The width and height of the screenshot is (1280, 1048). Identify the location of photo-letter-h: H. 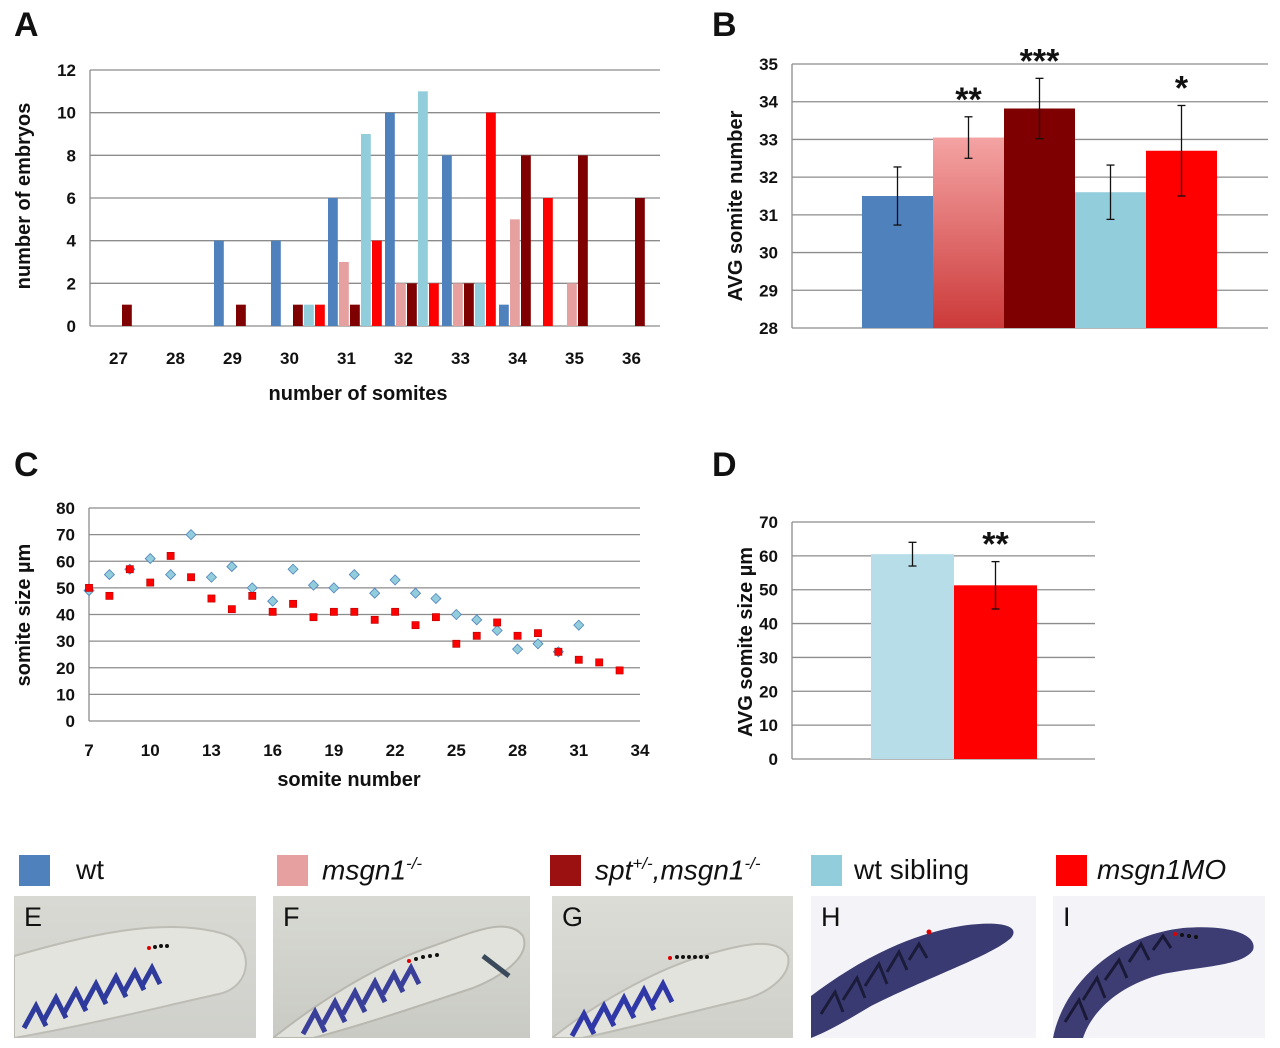
(831, 917).